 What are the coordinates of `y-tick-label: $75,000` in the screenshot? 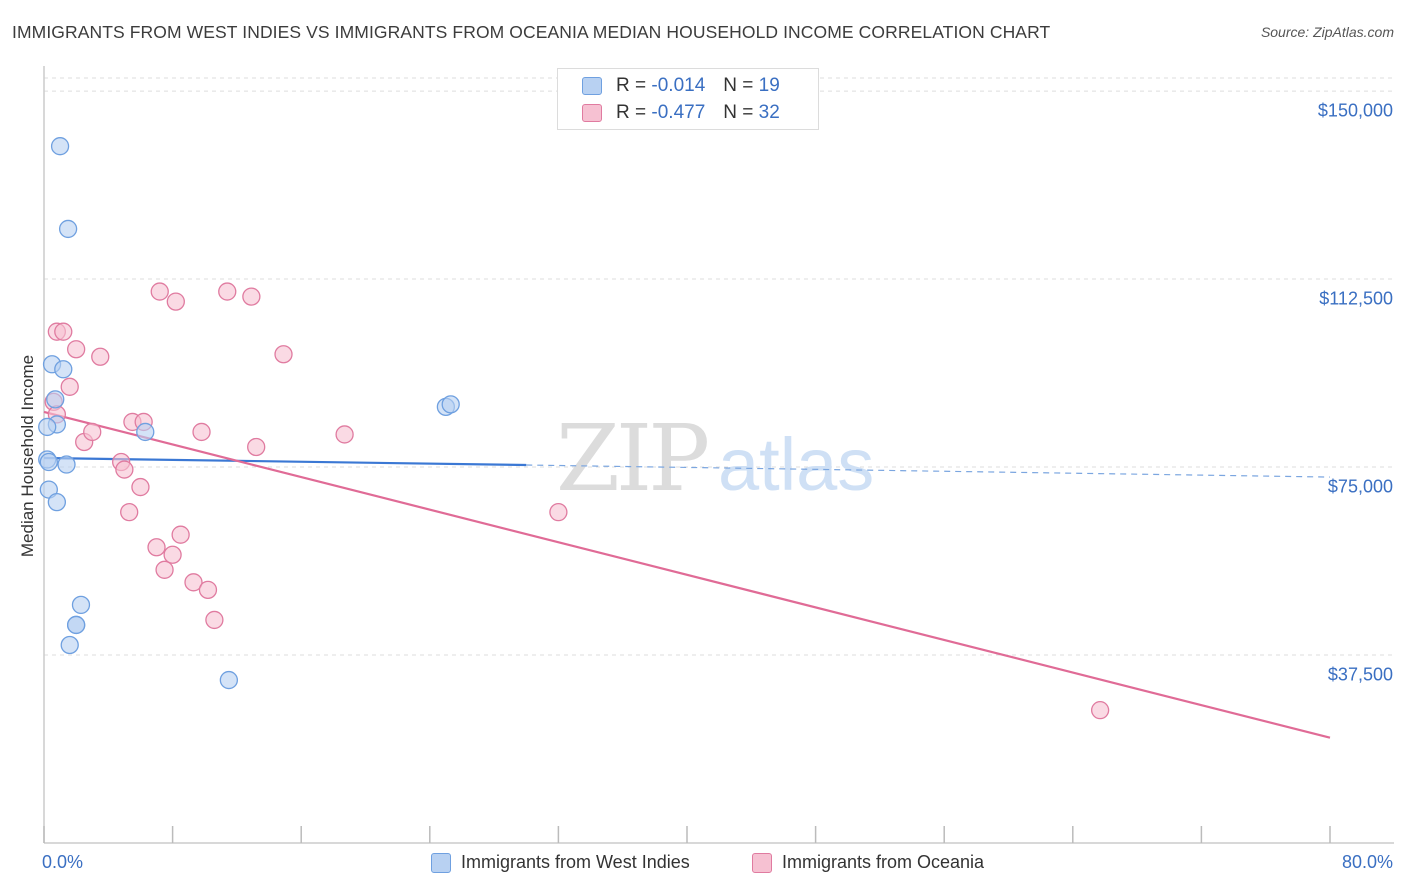 It's located at (1360, 486).